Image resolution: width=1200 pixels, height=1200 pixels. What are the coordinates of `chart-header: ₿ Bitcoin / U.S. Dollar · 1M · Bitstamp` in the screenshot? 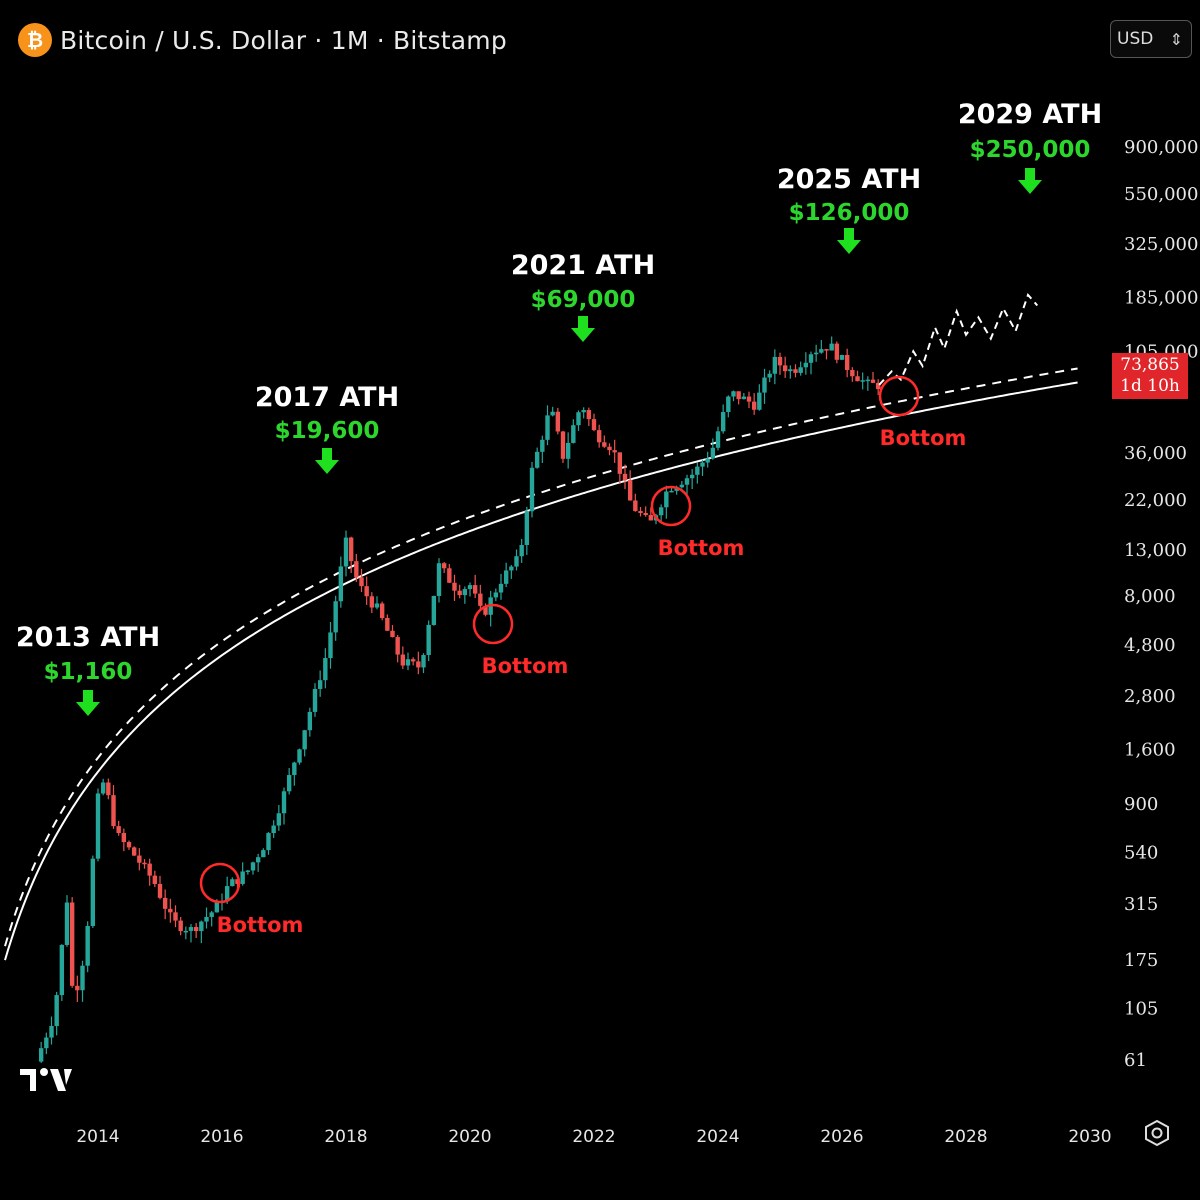 It's located at (262, 40).